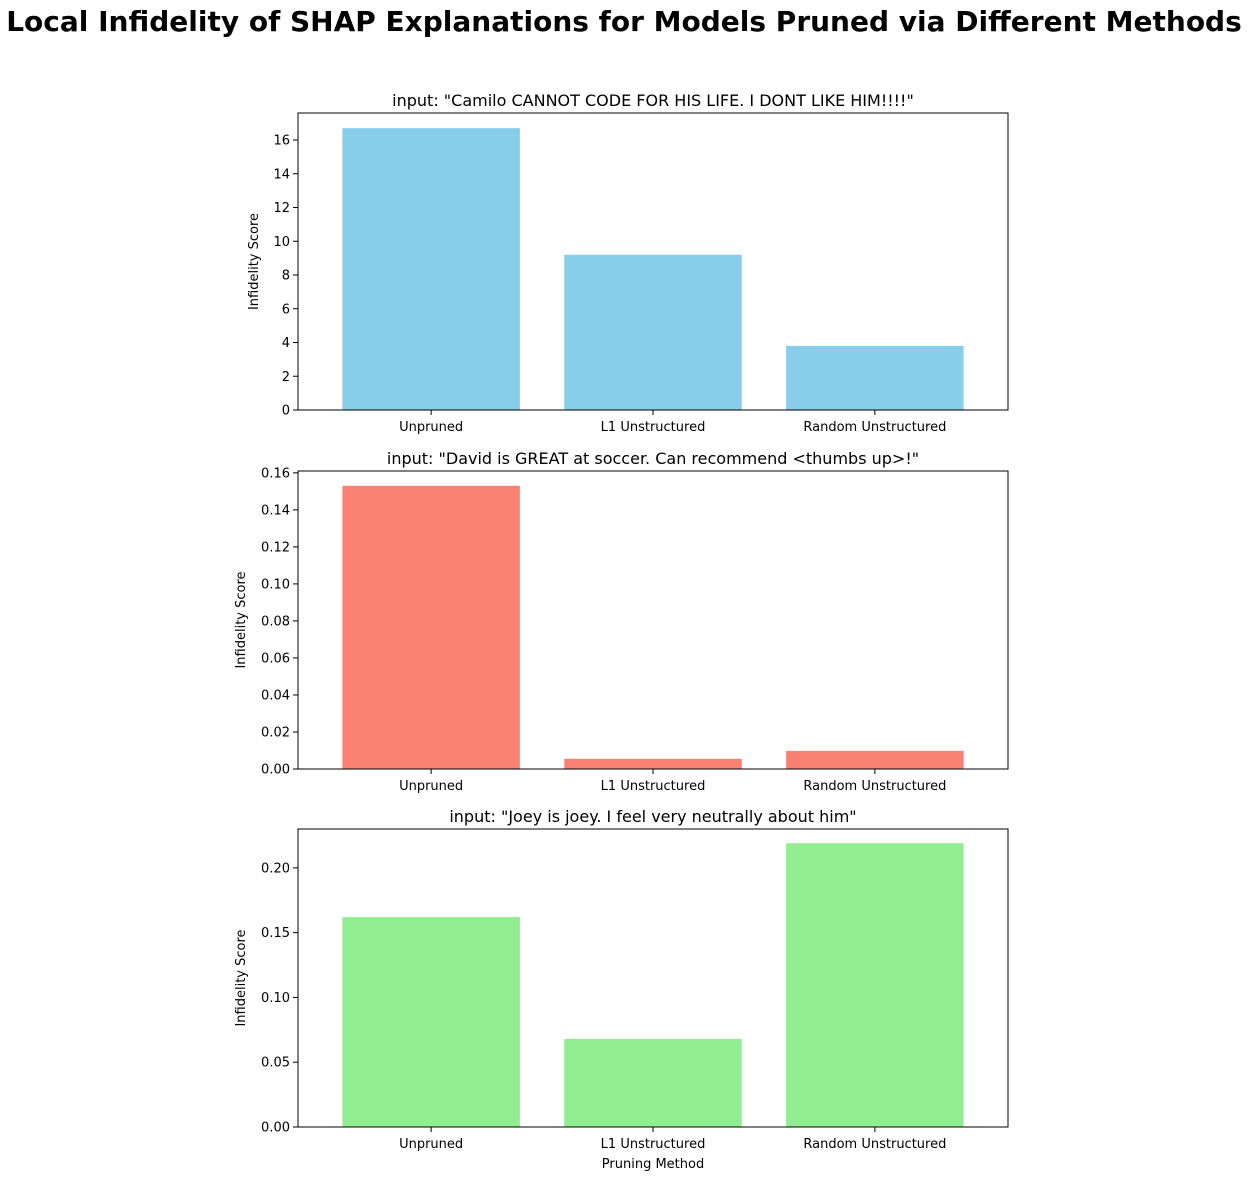  I want to click on y-tick-label: 0.15, so click(275, 933).